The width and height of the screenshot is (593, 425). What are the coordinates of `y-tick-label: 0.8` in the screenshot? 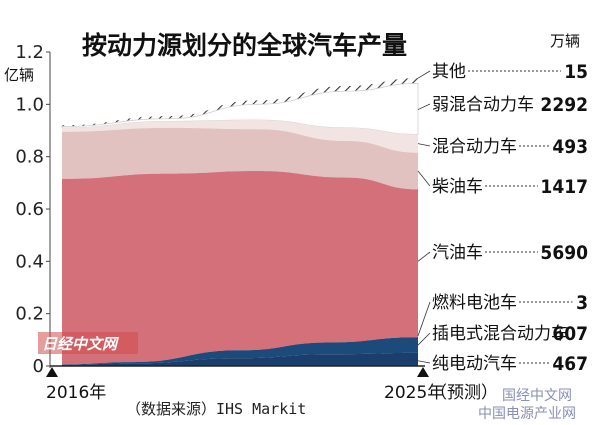 It's located at (29, 157).